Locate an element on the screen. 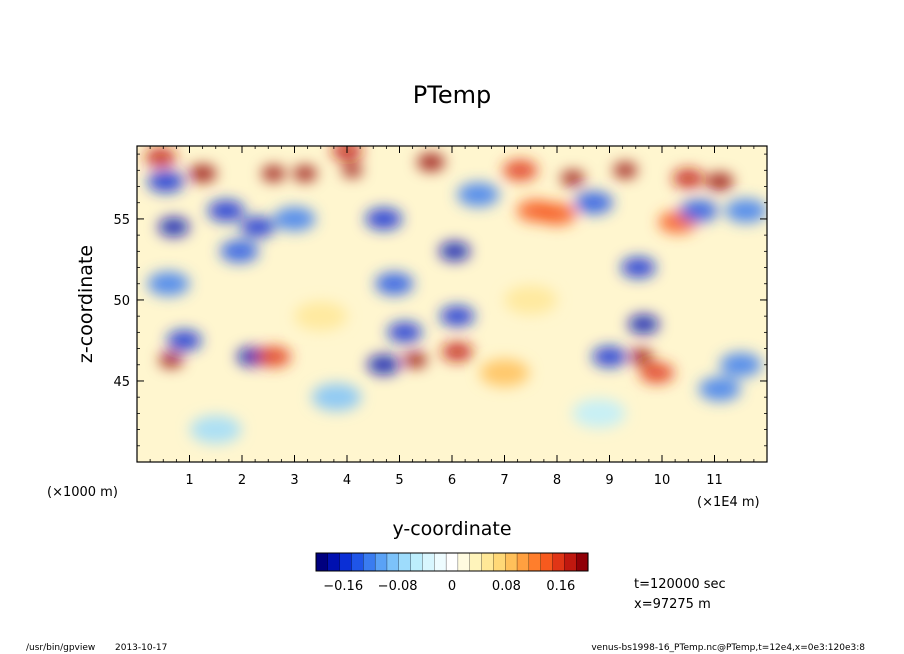  x-tick-label: 4 is located at coordinates (347, 480).